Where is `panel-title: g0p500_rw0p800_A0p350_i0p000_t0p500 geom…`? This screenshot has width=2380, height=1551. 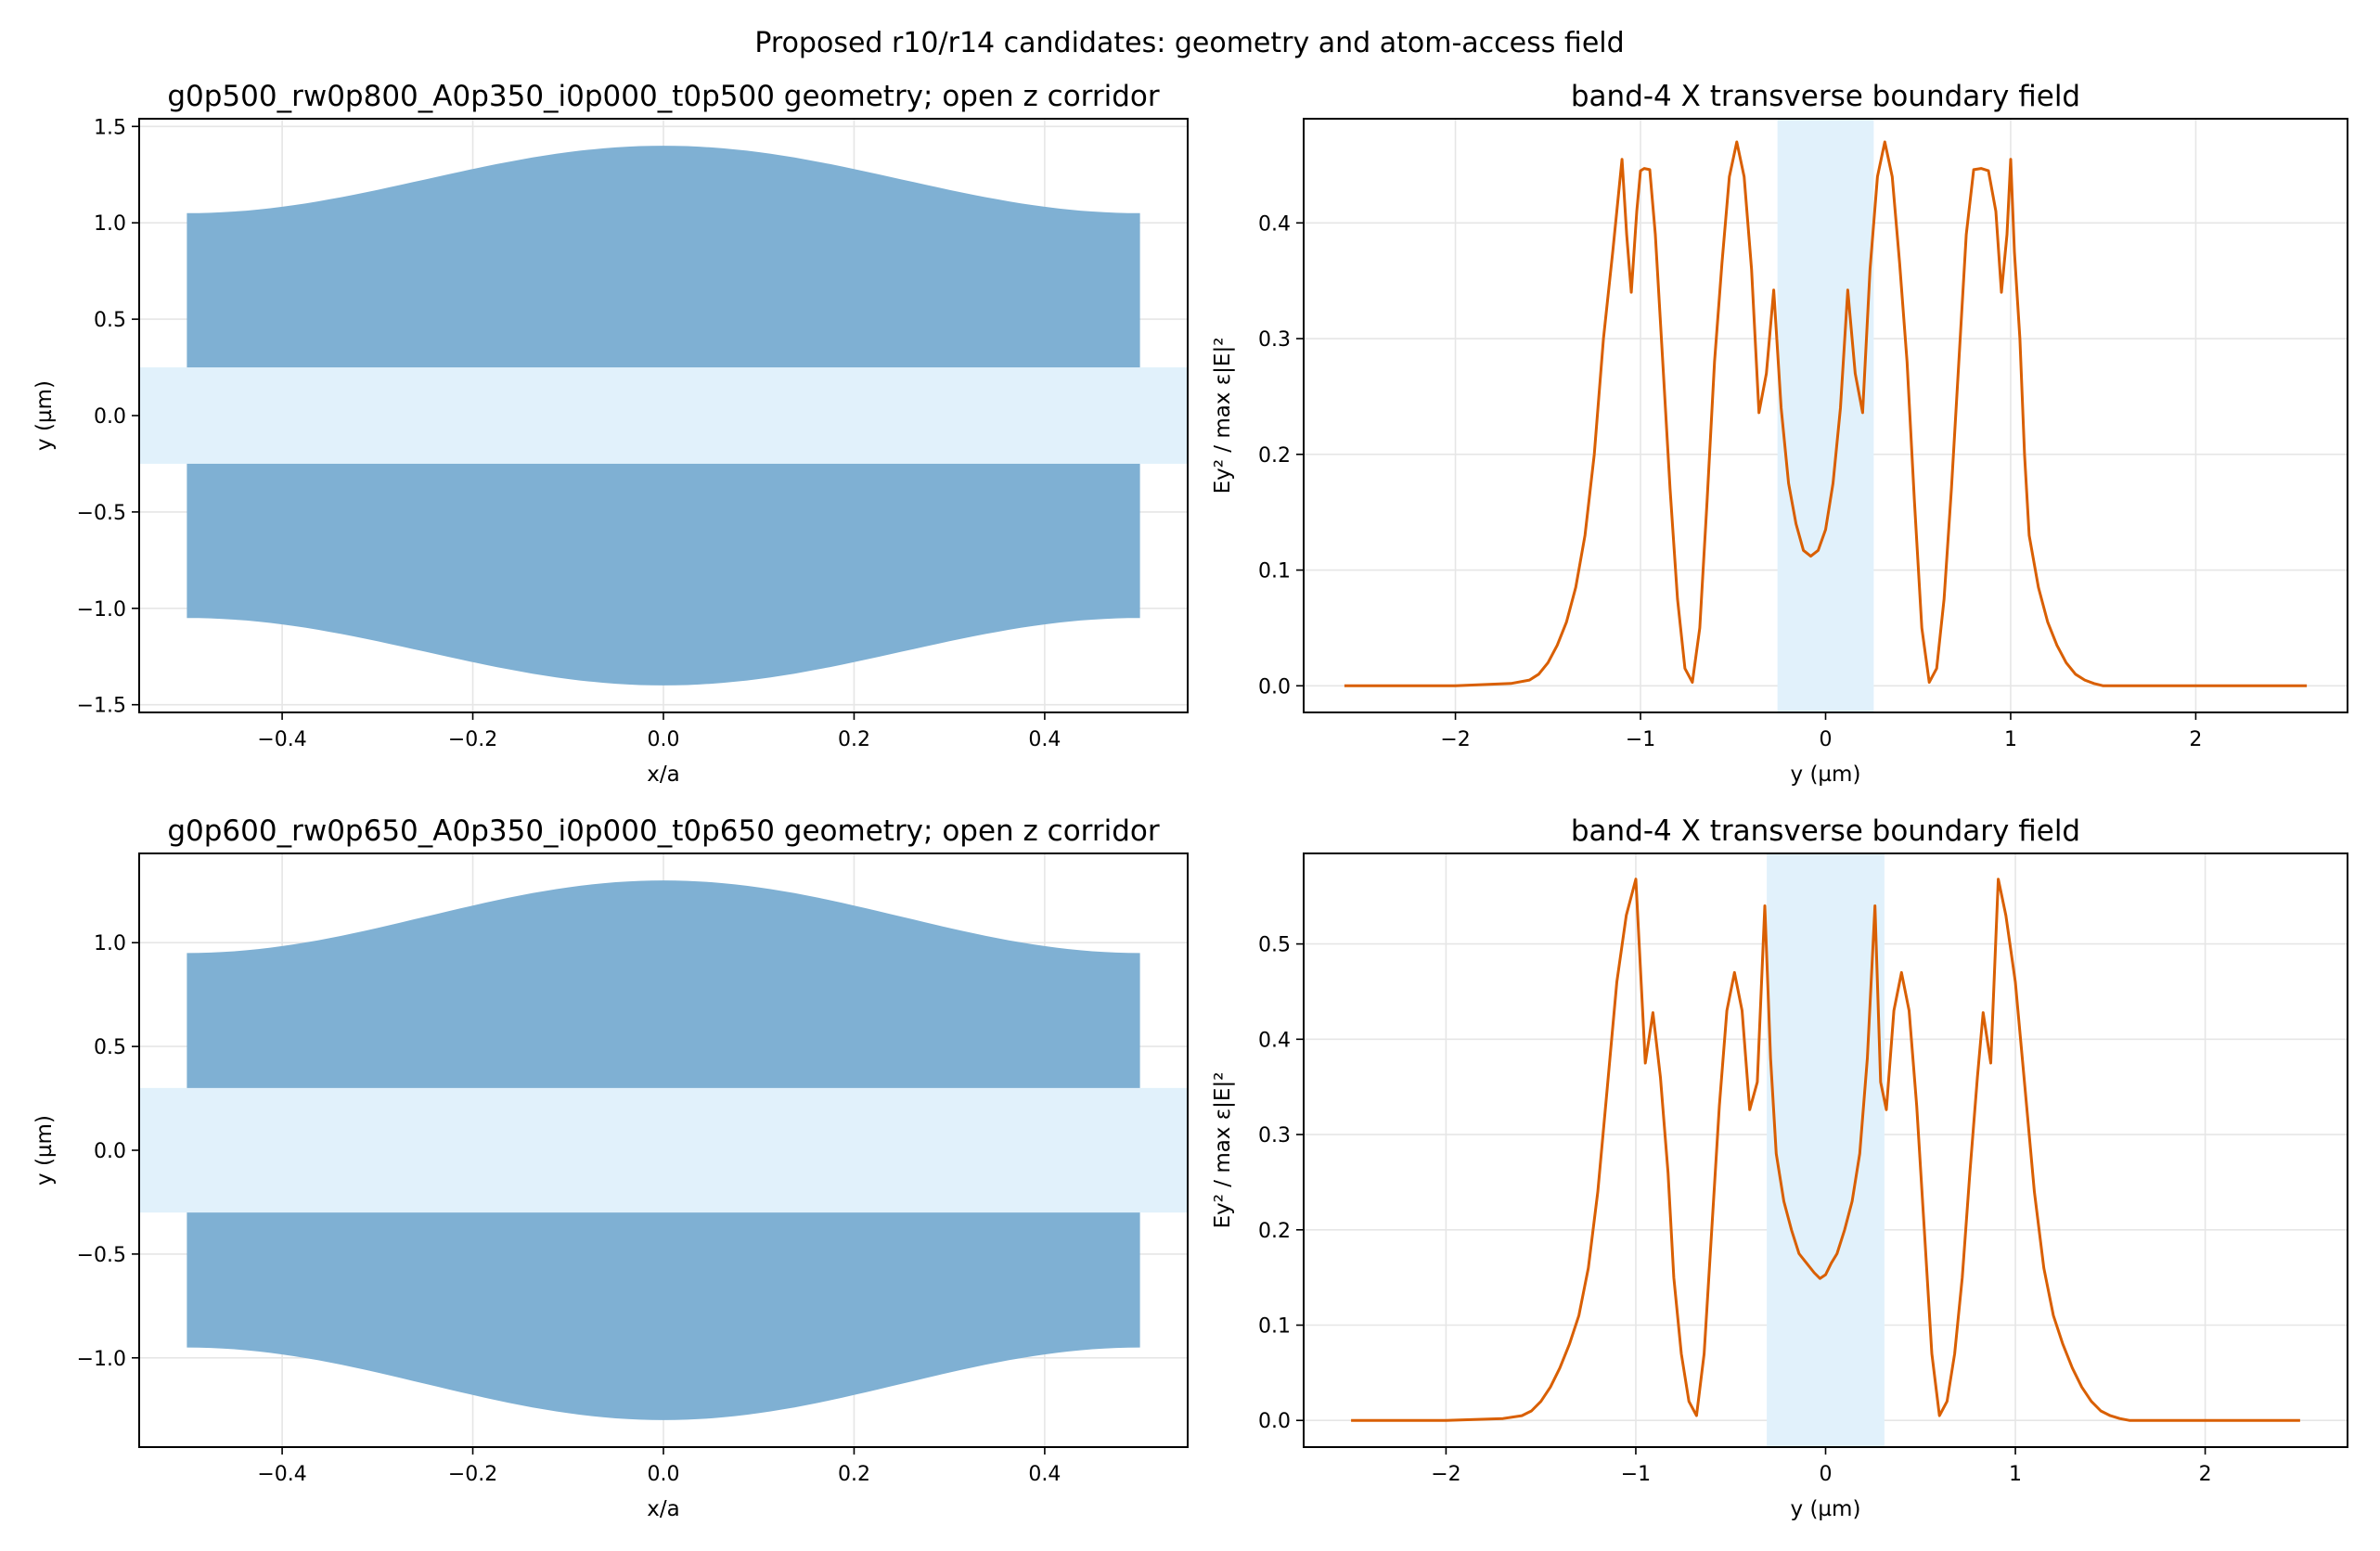 panel-title: g0p500_rw0p800_A0p350_i0p000_t0p500 geom… is located at coordinates (663, 96).